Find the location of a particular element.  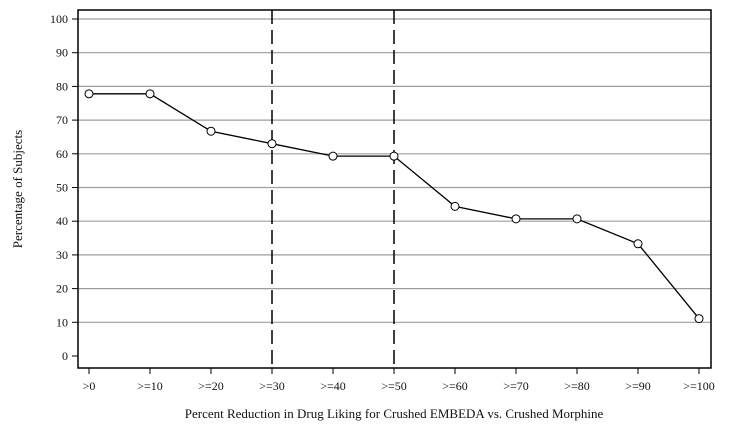

y-tick-label: 0 is located at coordinates (65, 356).